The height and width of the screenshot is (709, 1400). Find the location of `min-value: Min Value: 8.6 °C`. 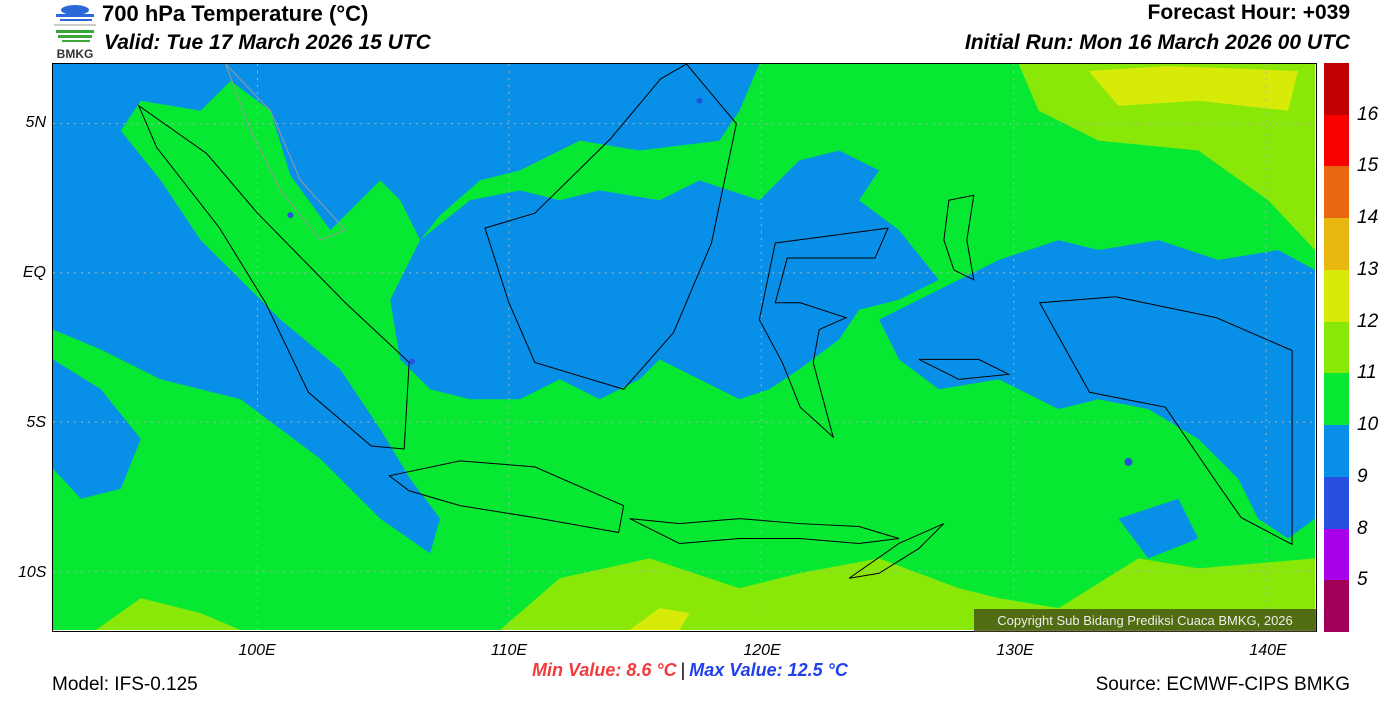

min-value: Min Value: 8.6 °C is located at coordinates (604, 670).